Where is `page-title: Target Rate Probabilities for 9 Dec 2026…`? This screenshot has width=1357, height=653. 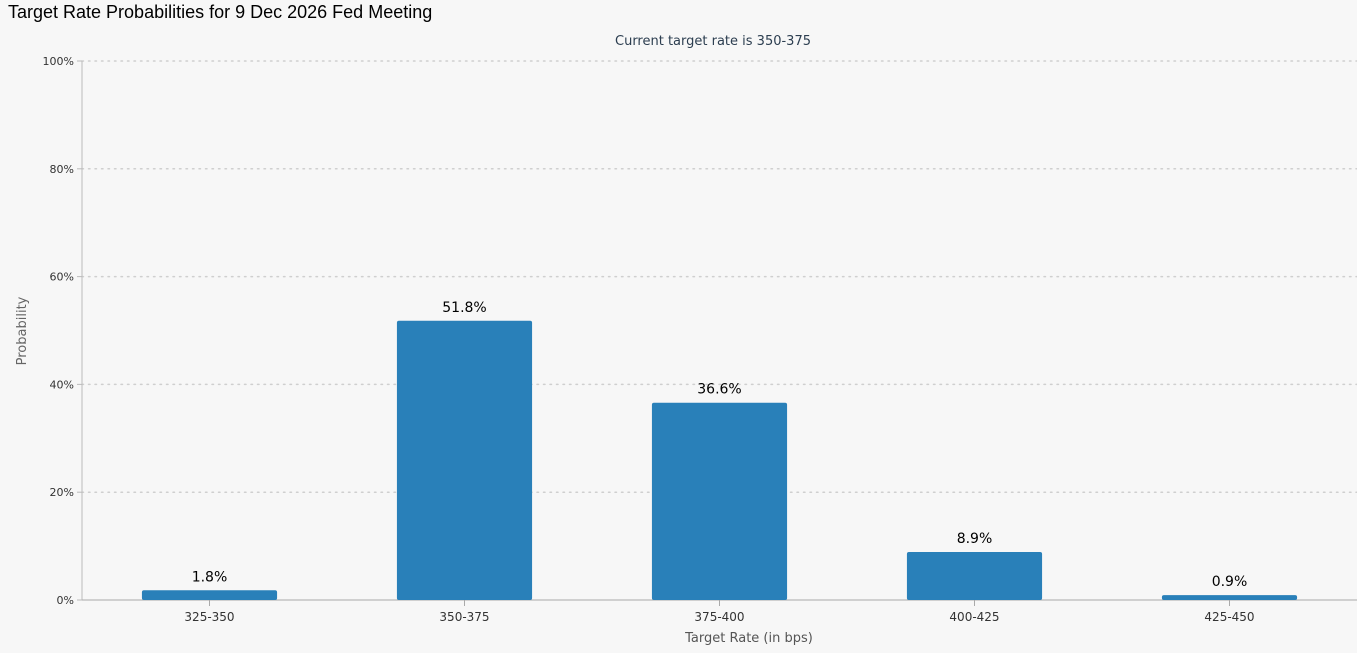
page-title: Target Rate Probabilities for 9 Dec 2026… is located at coordinates (220, 12).